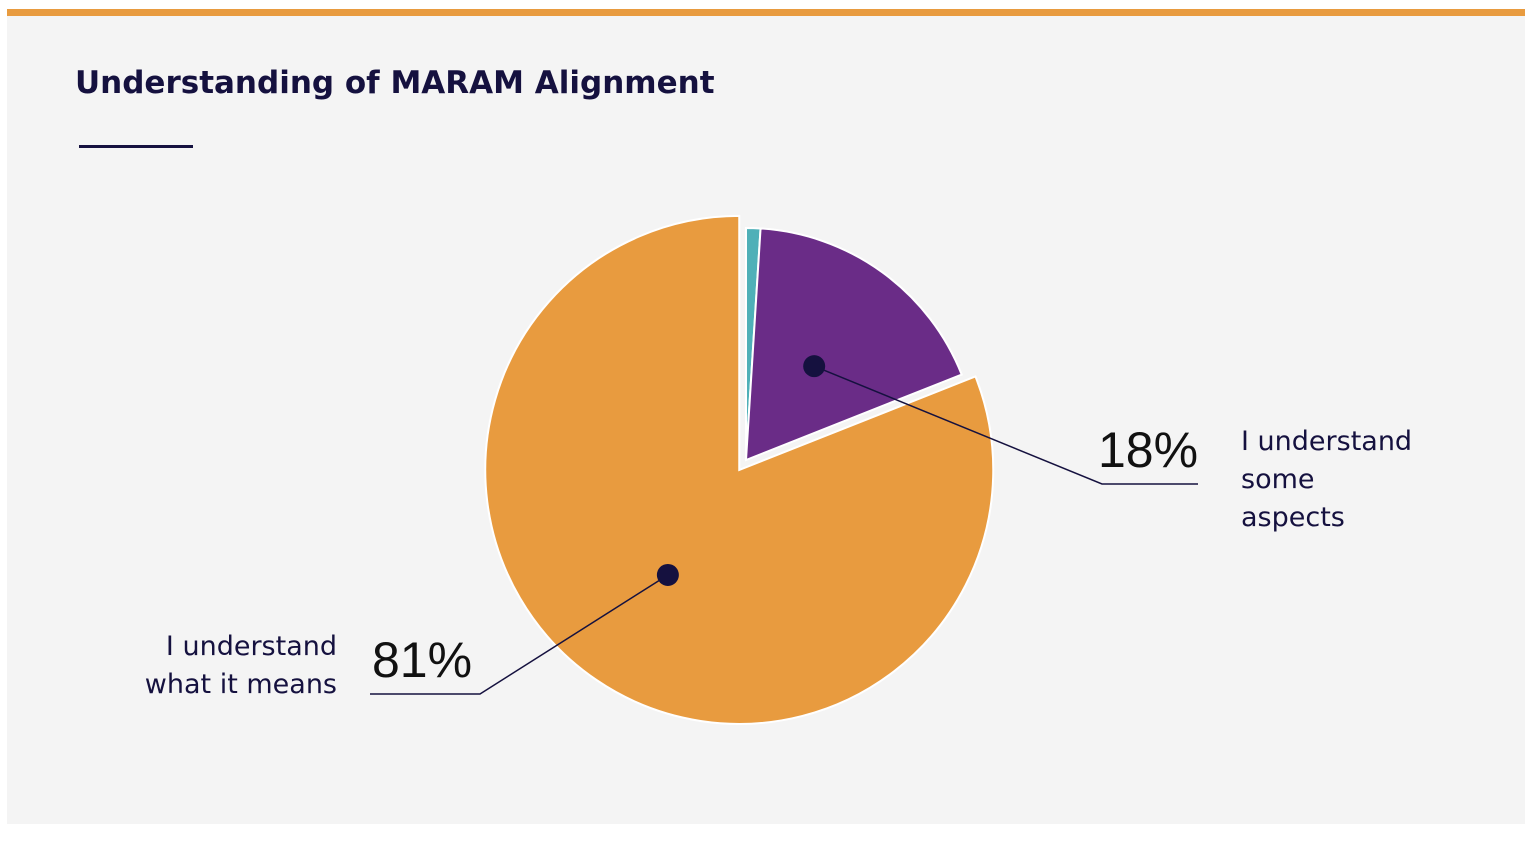  What do you see at coordinates (395, 83) in the screenshot?
I see `chart-title: Understanding of MARAM Alignment` at bounding box center [395, 83].